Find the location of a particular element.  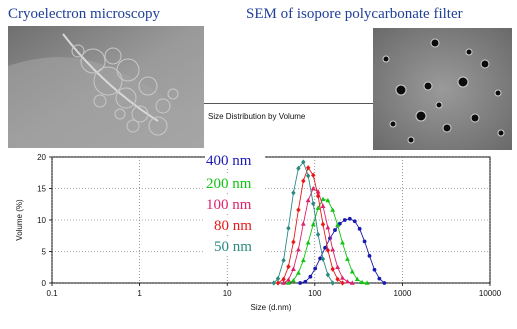

cryo-em-image is located at coordinates (106, 87).